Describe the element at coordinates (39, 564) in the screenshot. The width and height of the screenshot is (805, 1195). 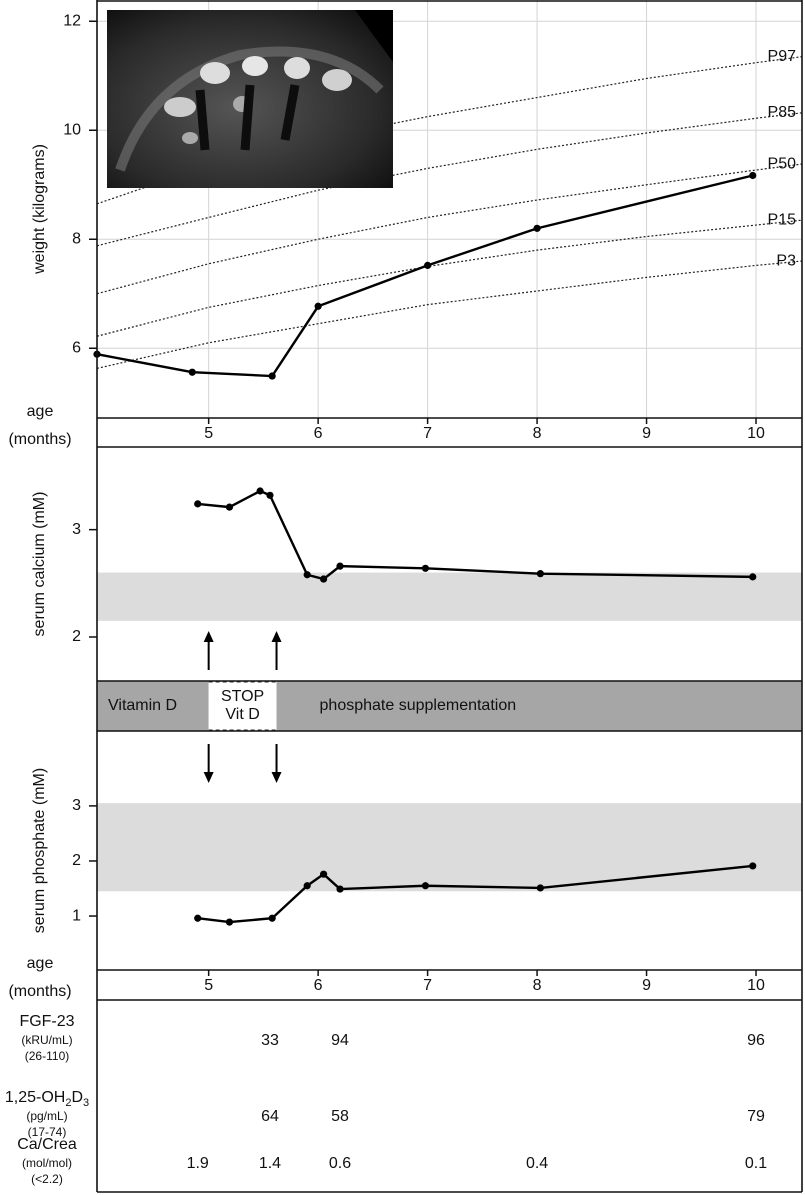
I see `y-axis-label: serum calcium (mM)` at that location.